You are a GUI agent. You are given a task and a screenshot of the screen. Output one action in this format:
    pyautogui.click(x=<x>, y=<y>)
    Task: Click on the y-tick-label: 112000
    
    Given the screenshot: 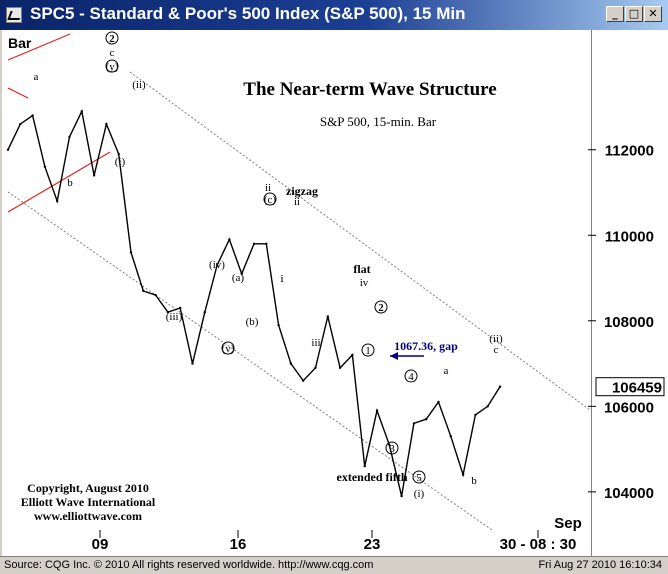 What is the action you would take?
    pyautogui.click(x=629, y=151)
    